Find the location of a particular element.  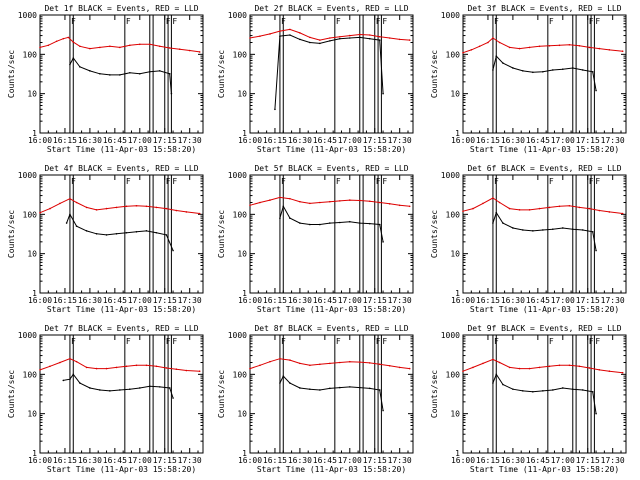

x-tick-label: 16:15 is located at coordinates (488, 140).